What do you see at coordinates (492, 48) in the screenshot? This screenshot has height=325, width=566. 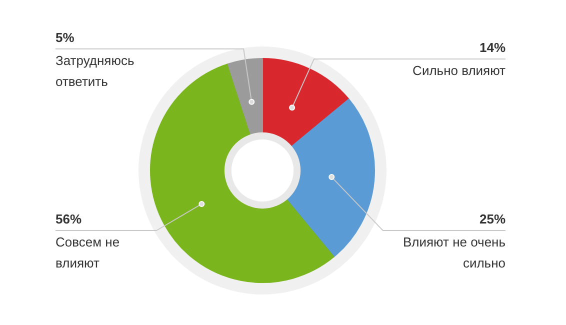 I see `data-label: 14%` at bounding box center [492, 48].